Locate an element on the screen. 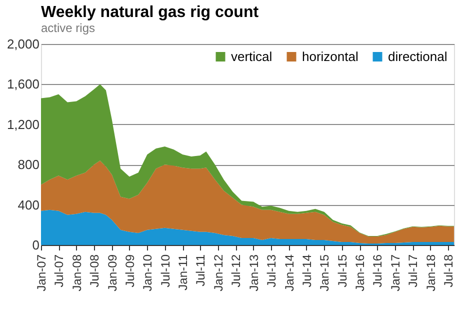  x-tick-label: Jan-17 is located at coordinates (395, 273).